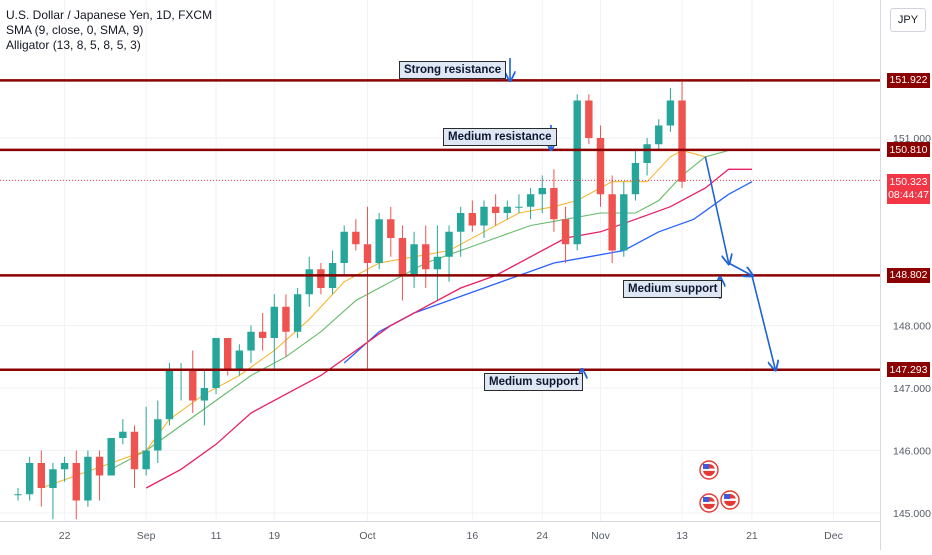 Image resolution: width=932 pixels, height=555 pixels. Describe the element at coordinates (542, 536) in the screenshot. I see `x-tick-label: 24` at that location.